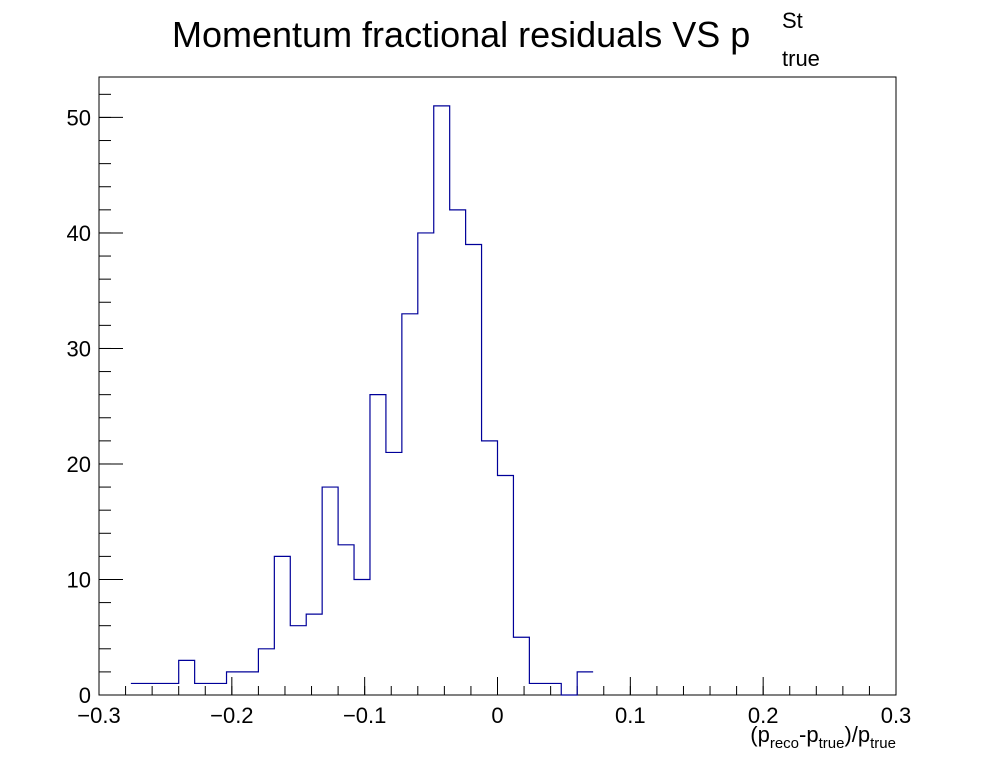  What do you see at coordinates (79, 464) in the screenshot?
I see `y-tick-label: 20` at bounding box center [79, 464].